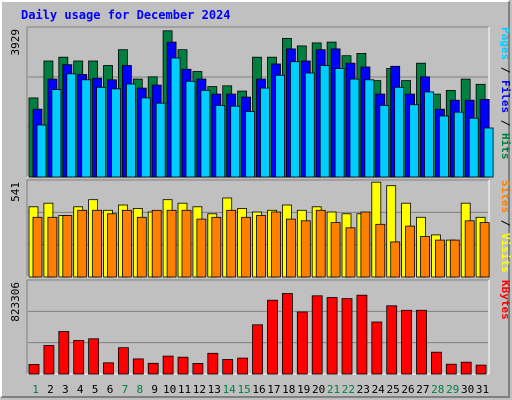 Image resolution: width=512 pixels, height=400 pixels. I want to click on x-tick-label: 21, so click(333, 389).